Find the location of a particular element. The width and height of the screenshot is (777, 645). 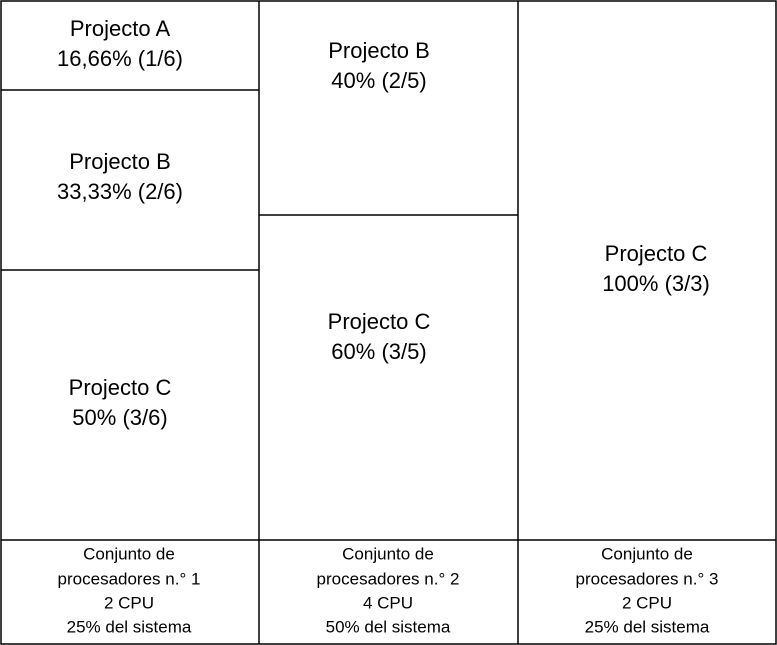

box-share: 33,33% (2/6) is located at coordinates (120, 191).